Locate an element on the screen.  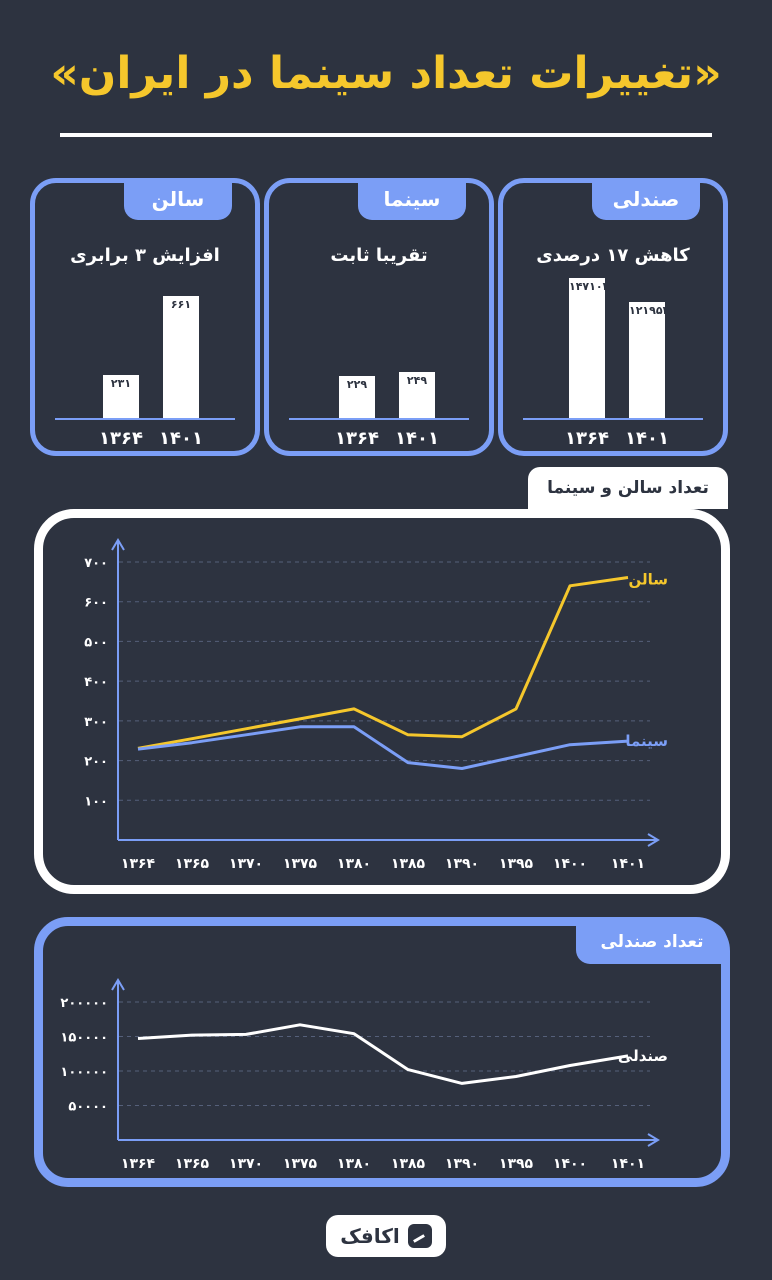
brand-logo: اکافک is located at coordinates (386, 1236).